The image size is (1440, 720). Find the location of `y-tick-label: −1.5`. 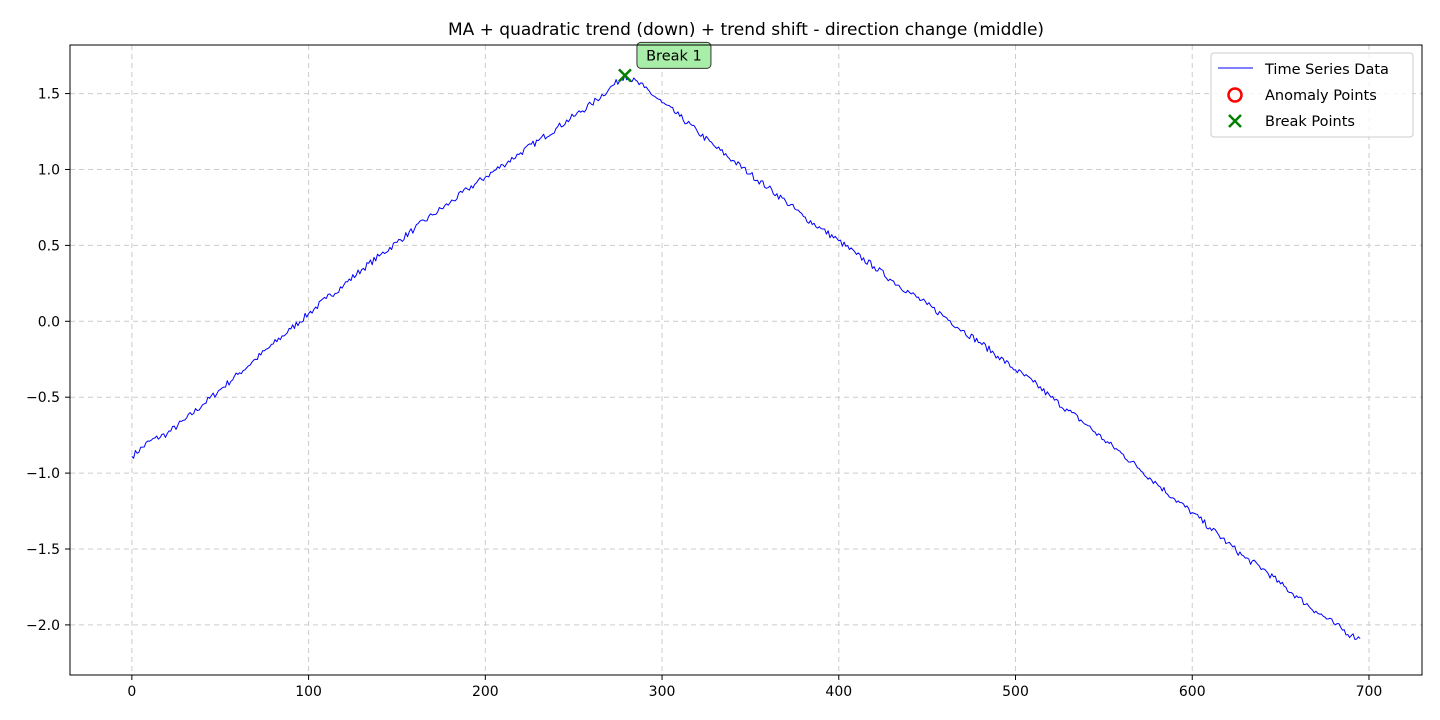

y-tick-label: −1.5 is located at coordinates (43, 550).